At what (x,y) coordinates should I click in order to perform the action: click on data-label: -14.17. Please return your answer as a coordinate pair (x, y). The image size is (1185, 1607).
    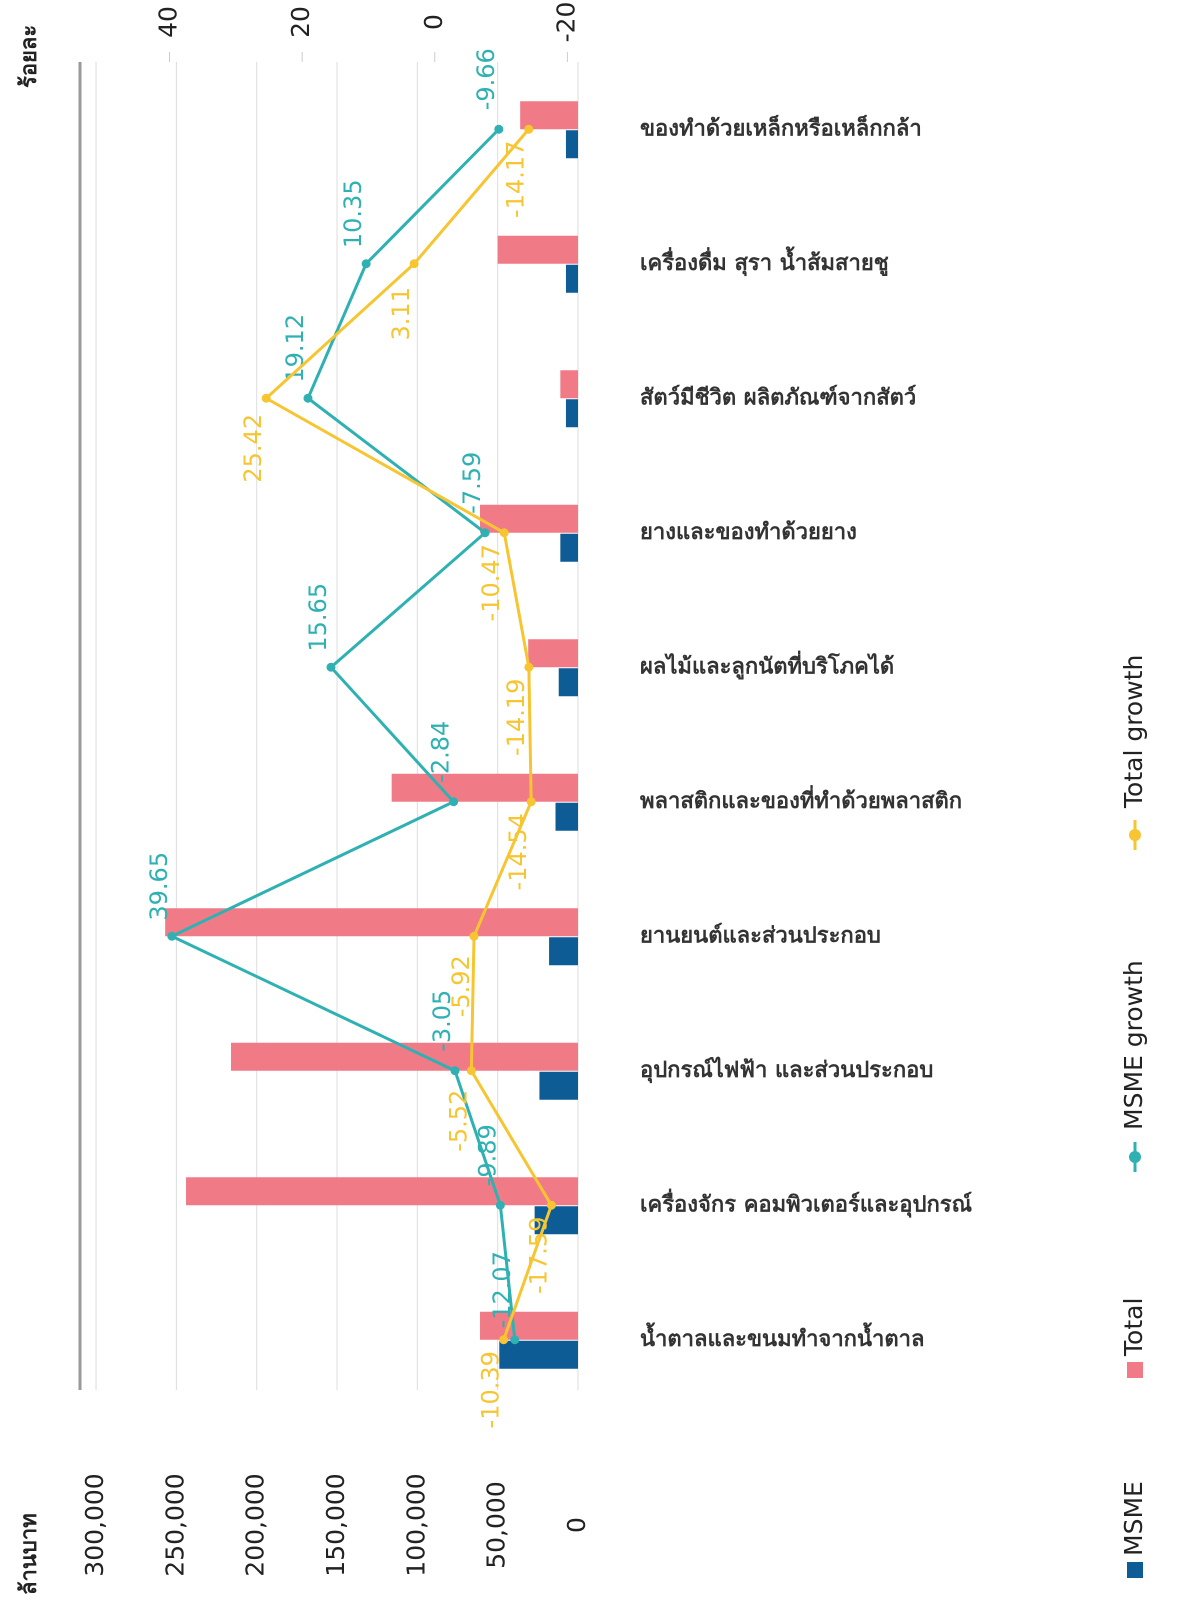
    Looking at the image, I should click on (516, 179).